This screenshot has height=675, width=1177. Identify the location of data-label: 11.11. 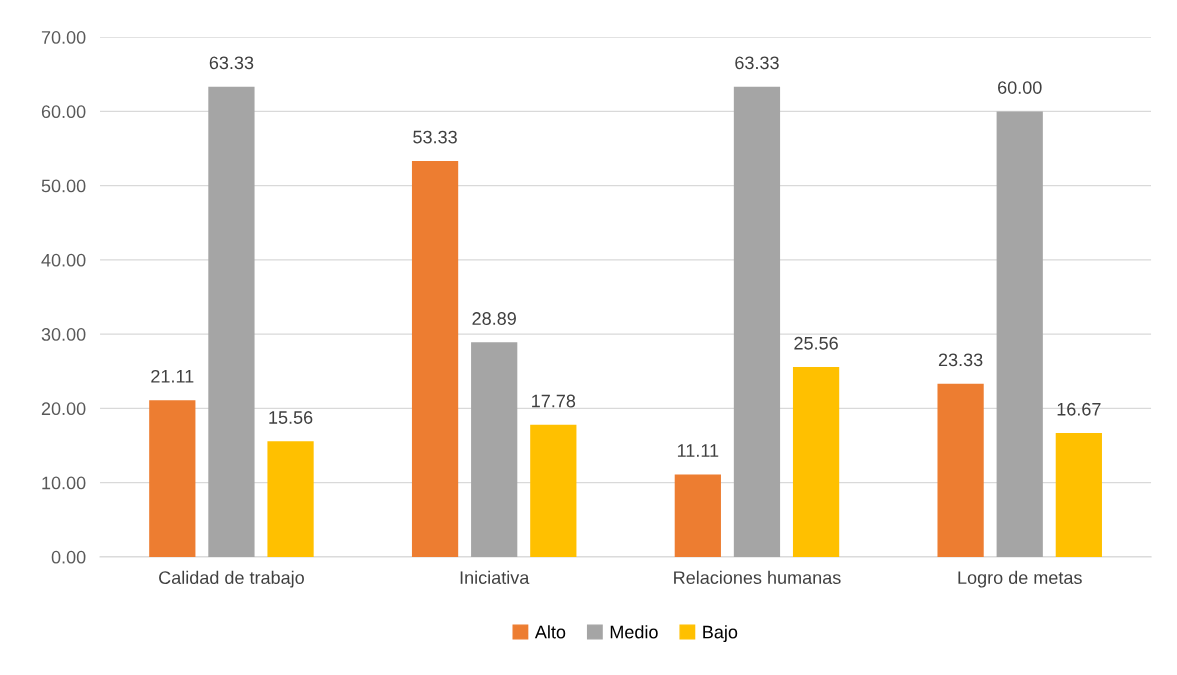
(698, 450).